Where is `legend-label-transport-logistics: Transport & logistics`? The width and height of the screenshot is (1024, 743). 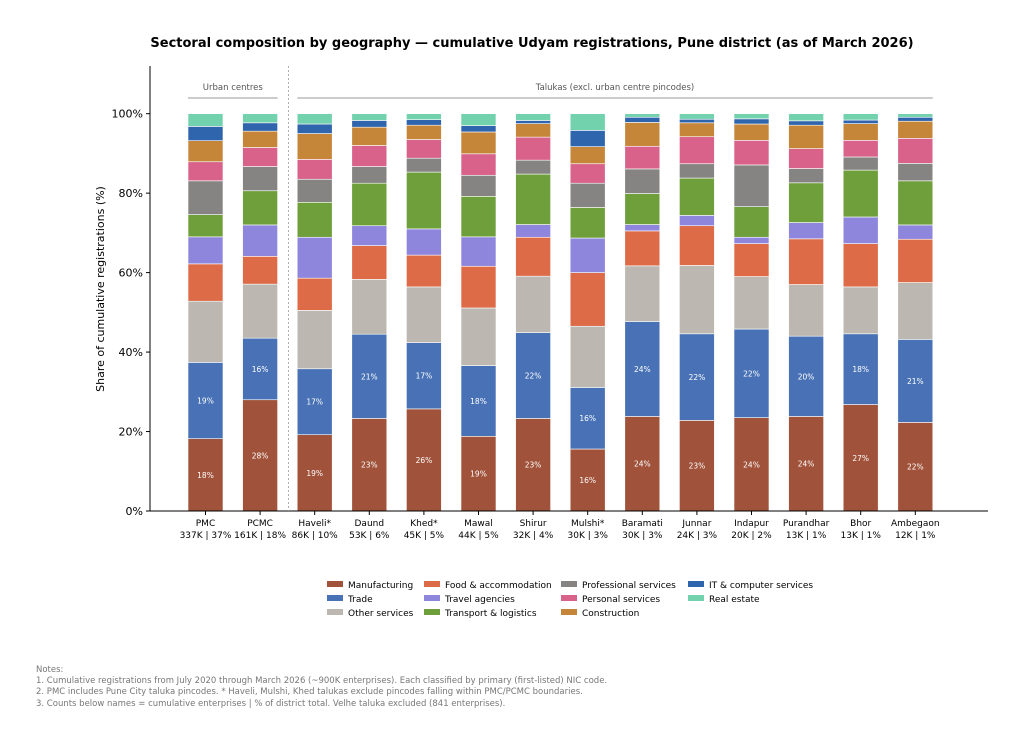
legend-label-transport-logistics: Transport & logistics is located at coordinates (490, 614).